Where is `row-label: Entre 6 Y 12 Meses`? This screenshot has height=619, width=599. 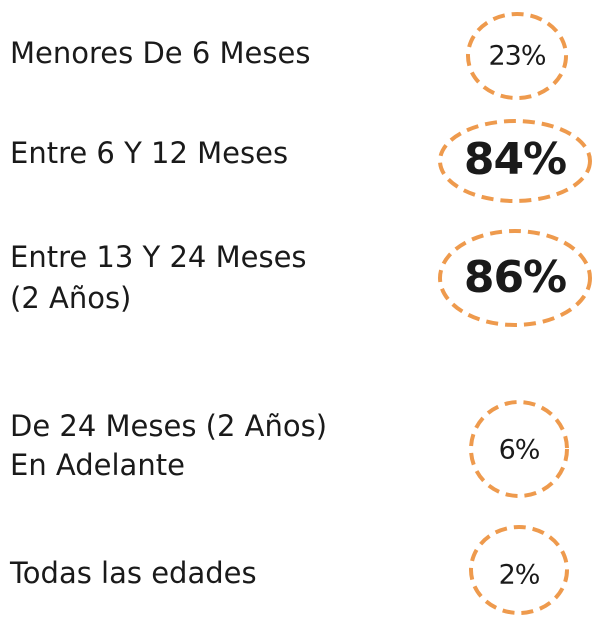
row-label: Entre 6 Y 12 Meses is located at coordinates (149, 153).